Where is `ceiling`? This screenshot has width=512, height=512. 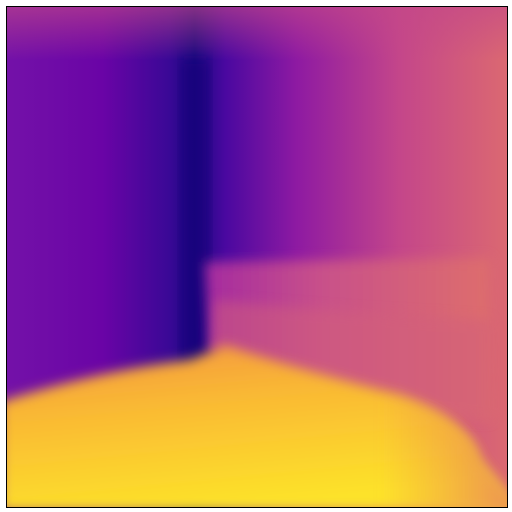
ceiling is located at coordinates (257, 33).